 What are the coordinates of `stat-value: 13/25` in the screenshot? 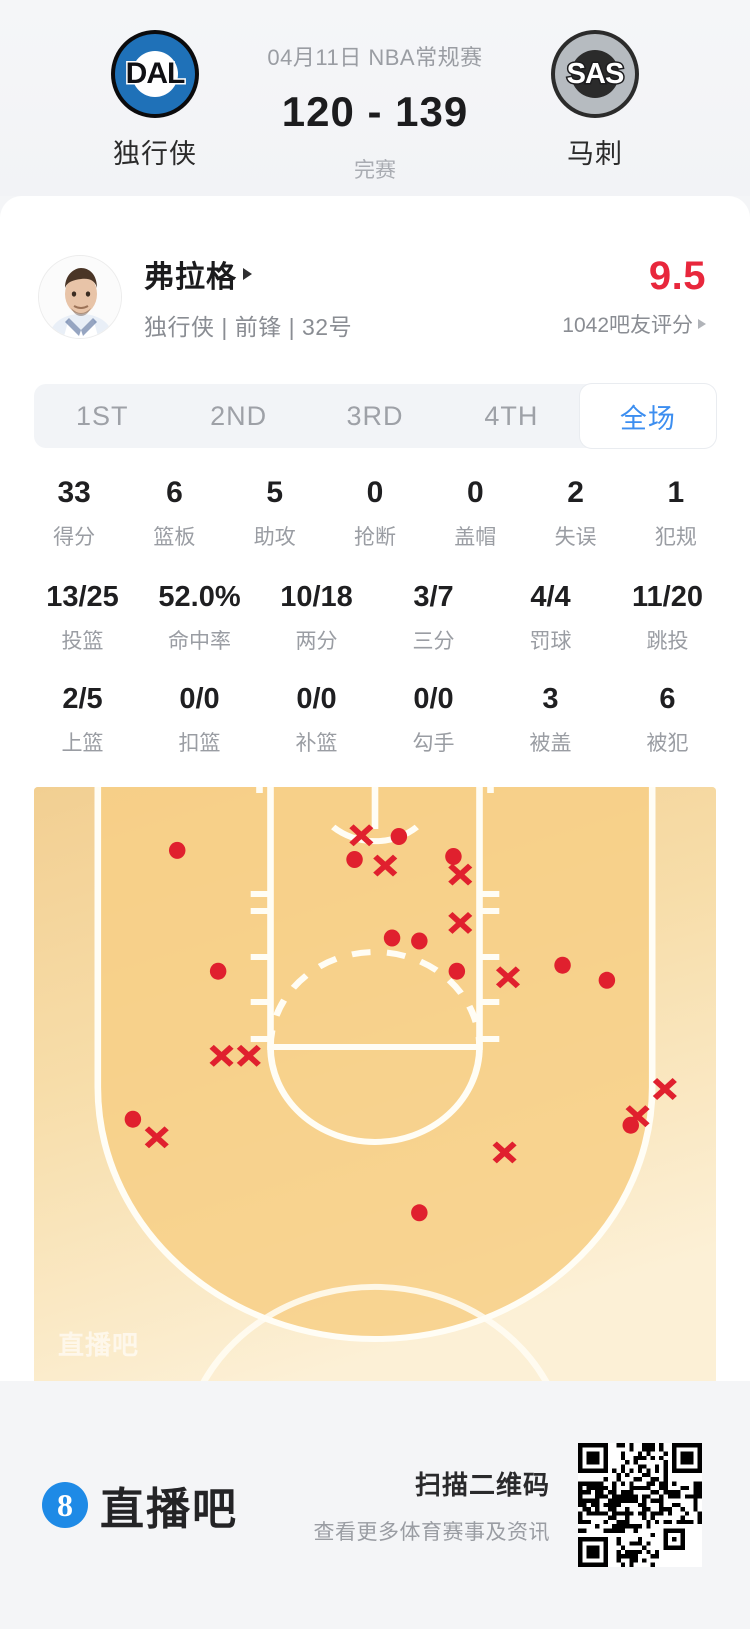 It's located at (82, 597).